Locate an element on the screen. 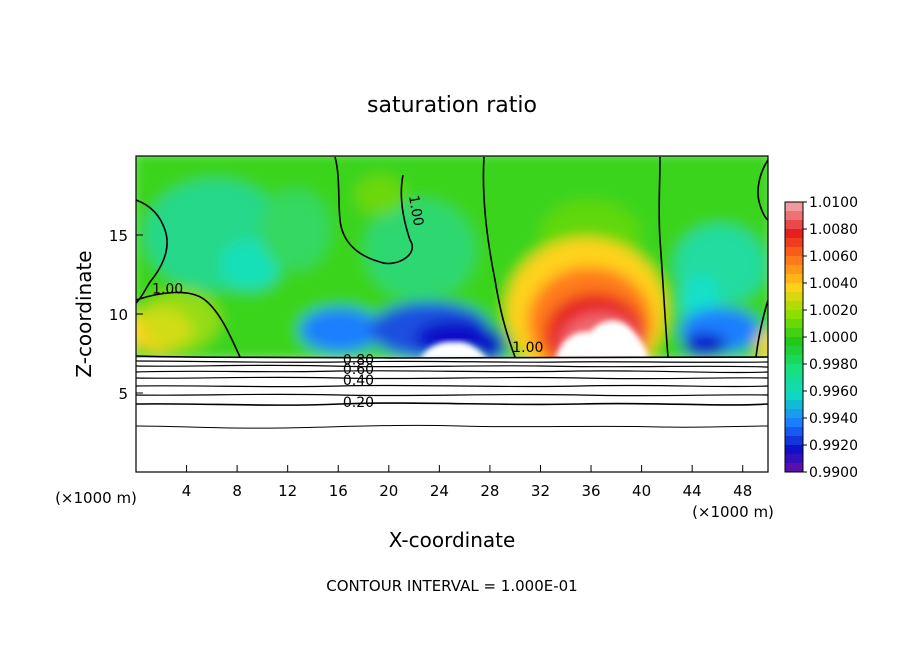  contour-label: 0.40 is located at coordinates (358, 381).